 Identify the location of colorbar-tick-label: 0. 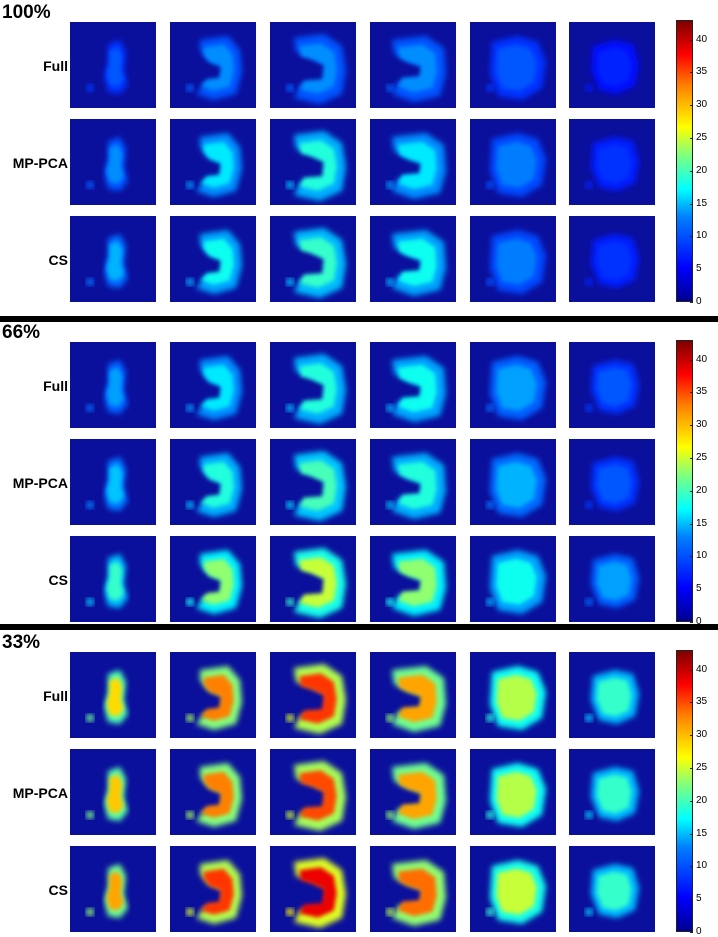
(699, 301).